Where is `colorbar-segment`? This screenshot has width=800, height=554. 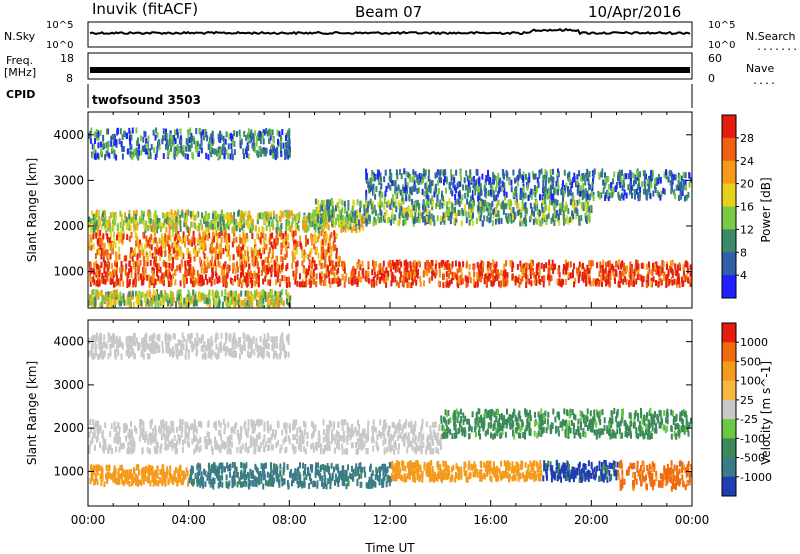
colorbar-segment is located at coordinates (729, 127).